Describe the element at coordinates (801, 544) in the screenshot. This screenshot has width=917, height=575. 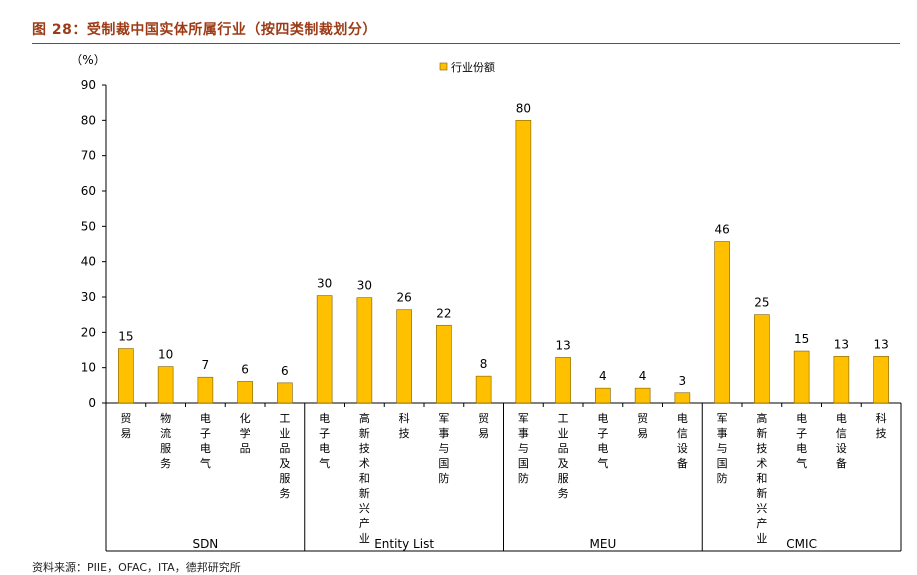
I see `group-label: CMIC` at that location.